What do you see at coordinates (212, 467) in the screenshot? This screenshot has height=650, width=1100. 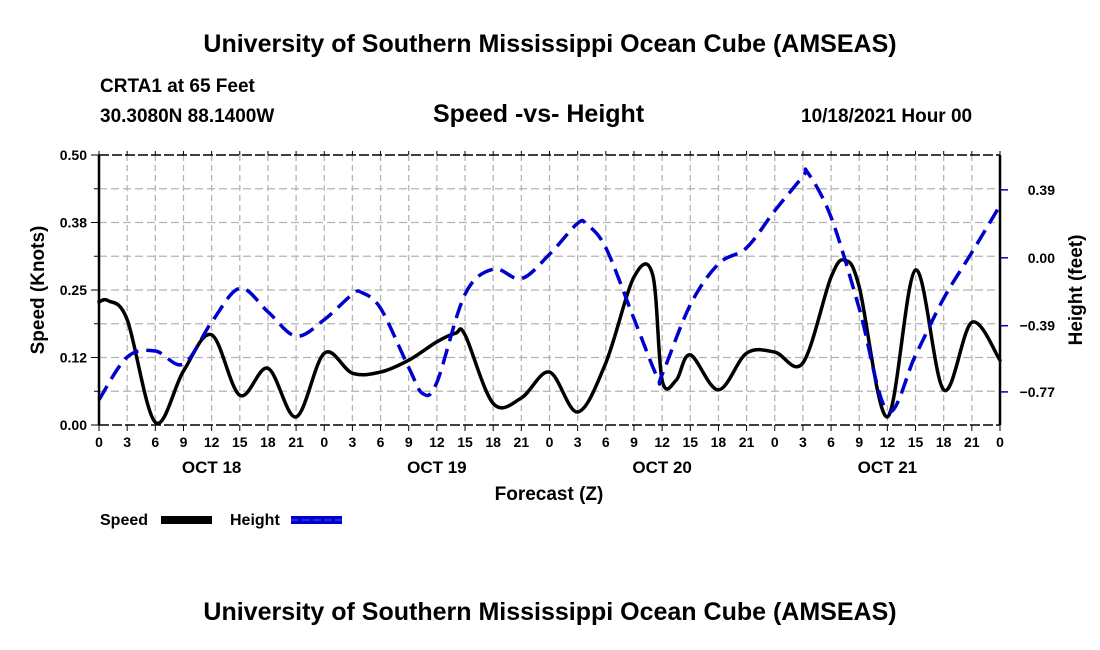 I see `day-label: OCT 18` at bounding box center [212, 467].